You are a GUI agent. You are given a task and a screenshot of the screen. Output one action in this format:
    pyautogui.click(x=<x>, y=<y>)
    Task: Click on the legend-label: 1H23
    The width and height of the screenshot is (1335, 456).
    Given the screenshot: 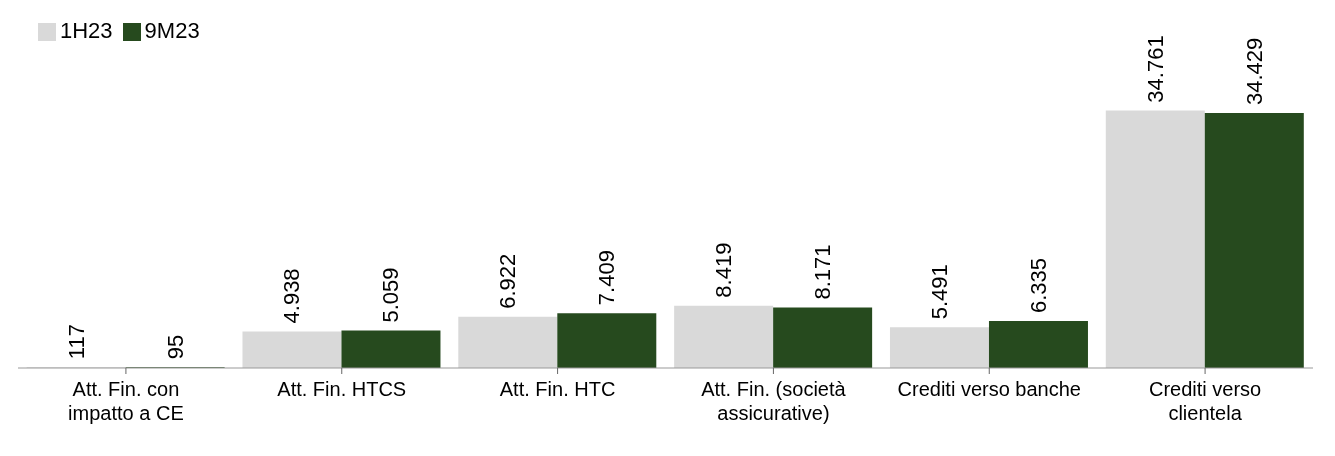 What is the action you would take?
    pyautogui.click(x=86, y=30)
    